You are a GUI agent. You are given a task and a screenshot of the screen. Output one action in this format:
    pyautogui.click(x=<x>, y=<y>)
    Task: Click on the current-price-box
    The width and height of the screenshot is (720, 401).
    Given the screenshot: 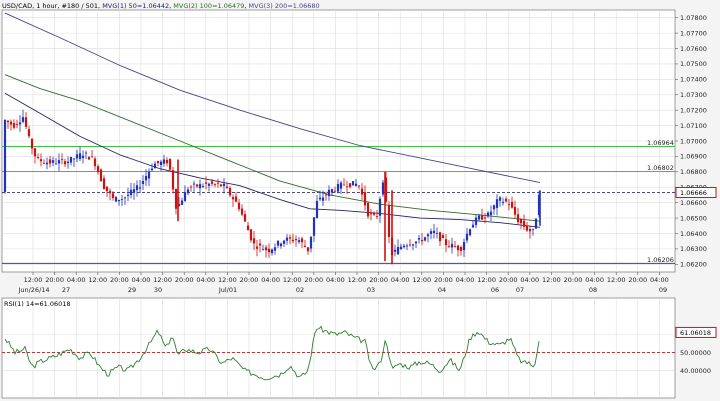 What is the action you would take?
    pyautogui.click(x=696, y=192)
    